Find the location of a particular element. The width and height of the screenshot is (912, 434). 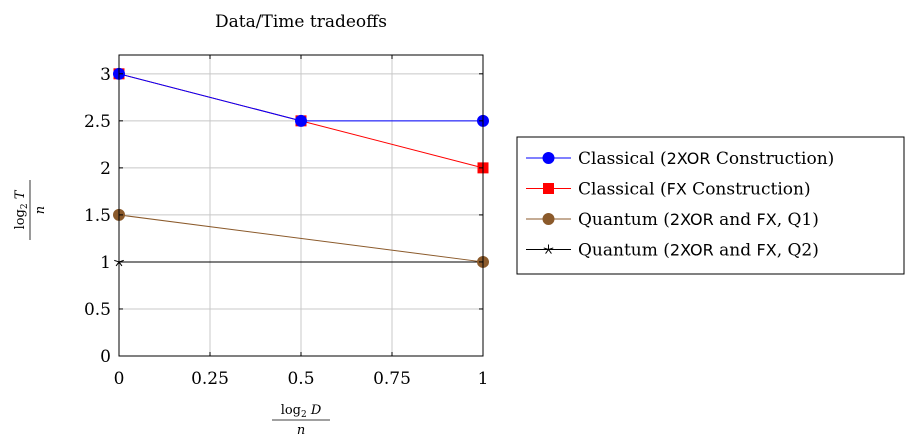

x-label-log: log is located at coordinates (291, 410).